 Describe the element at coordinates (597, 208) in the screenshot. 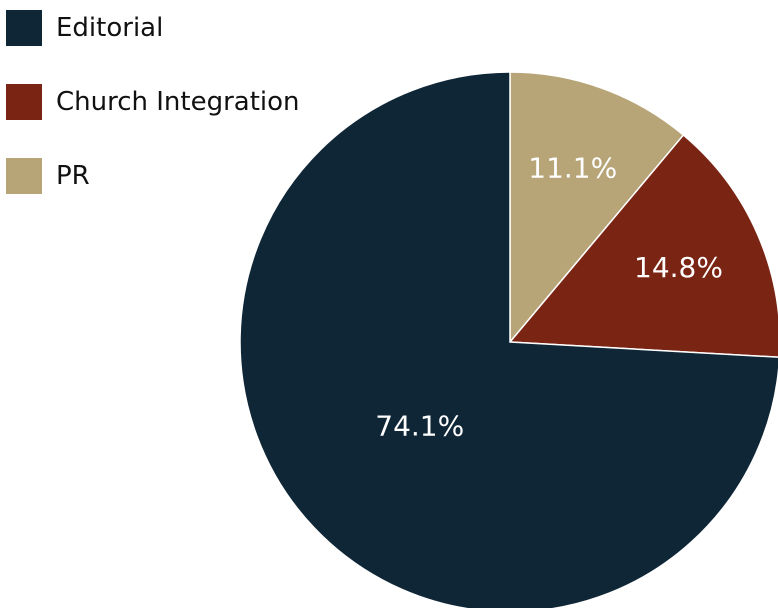

I see `pie-slice-pr` at that location.